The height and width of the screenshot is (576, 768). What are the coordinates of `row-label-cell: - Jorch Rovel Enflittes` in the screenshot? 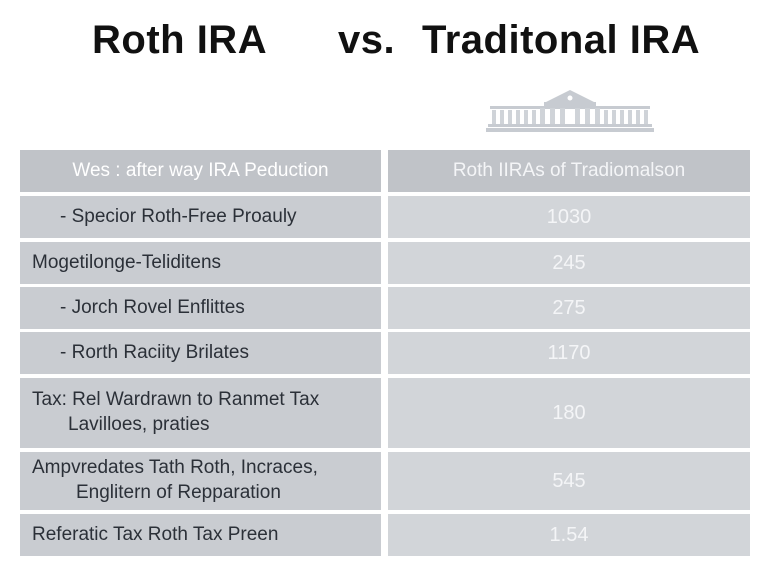 It's located at (200, 308).